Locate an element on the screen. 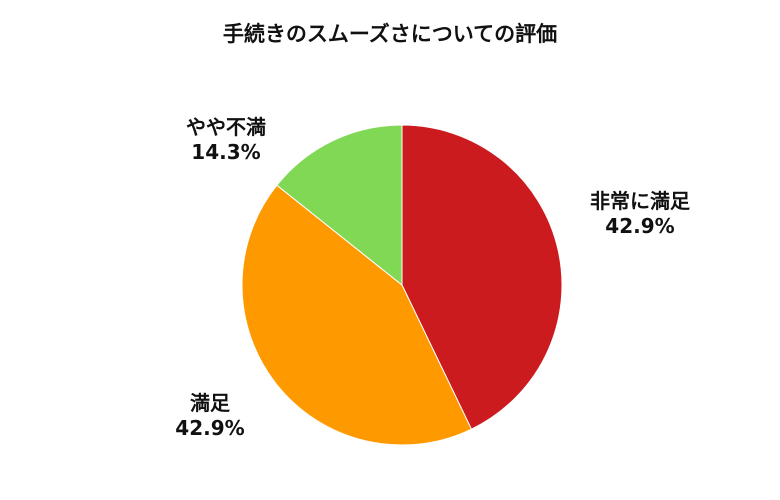 This screenshot has width=780, height=500. slice-name-2: やや不満 is located at coordinates (226, 127).